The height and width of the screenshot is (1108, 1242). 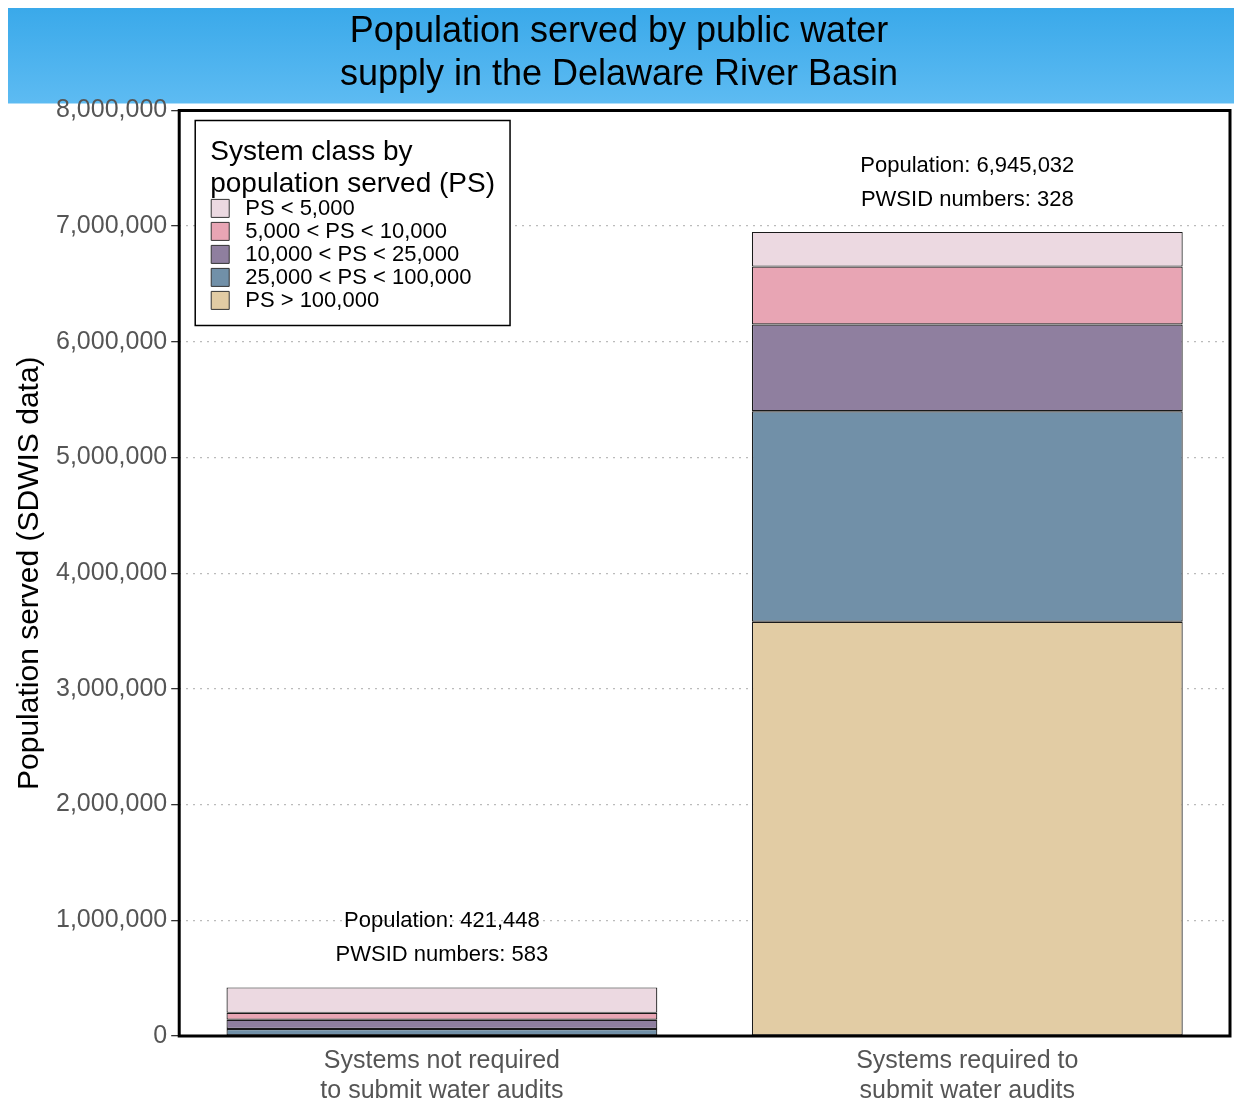 What do you see at coordinates (112, 108) in the screenshot?
I see `y-tick-label: 8,000,000` at bounding box center [112, 108].